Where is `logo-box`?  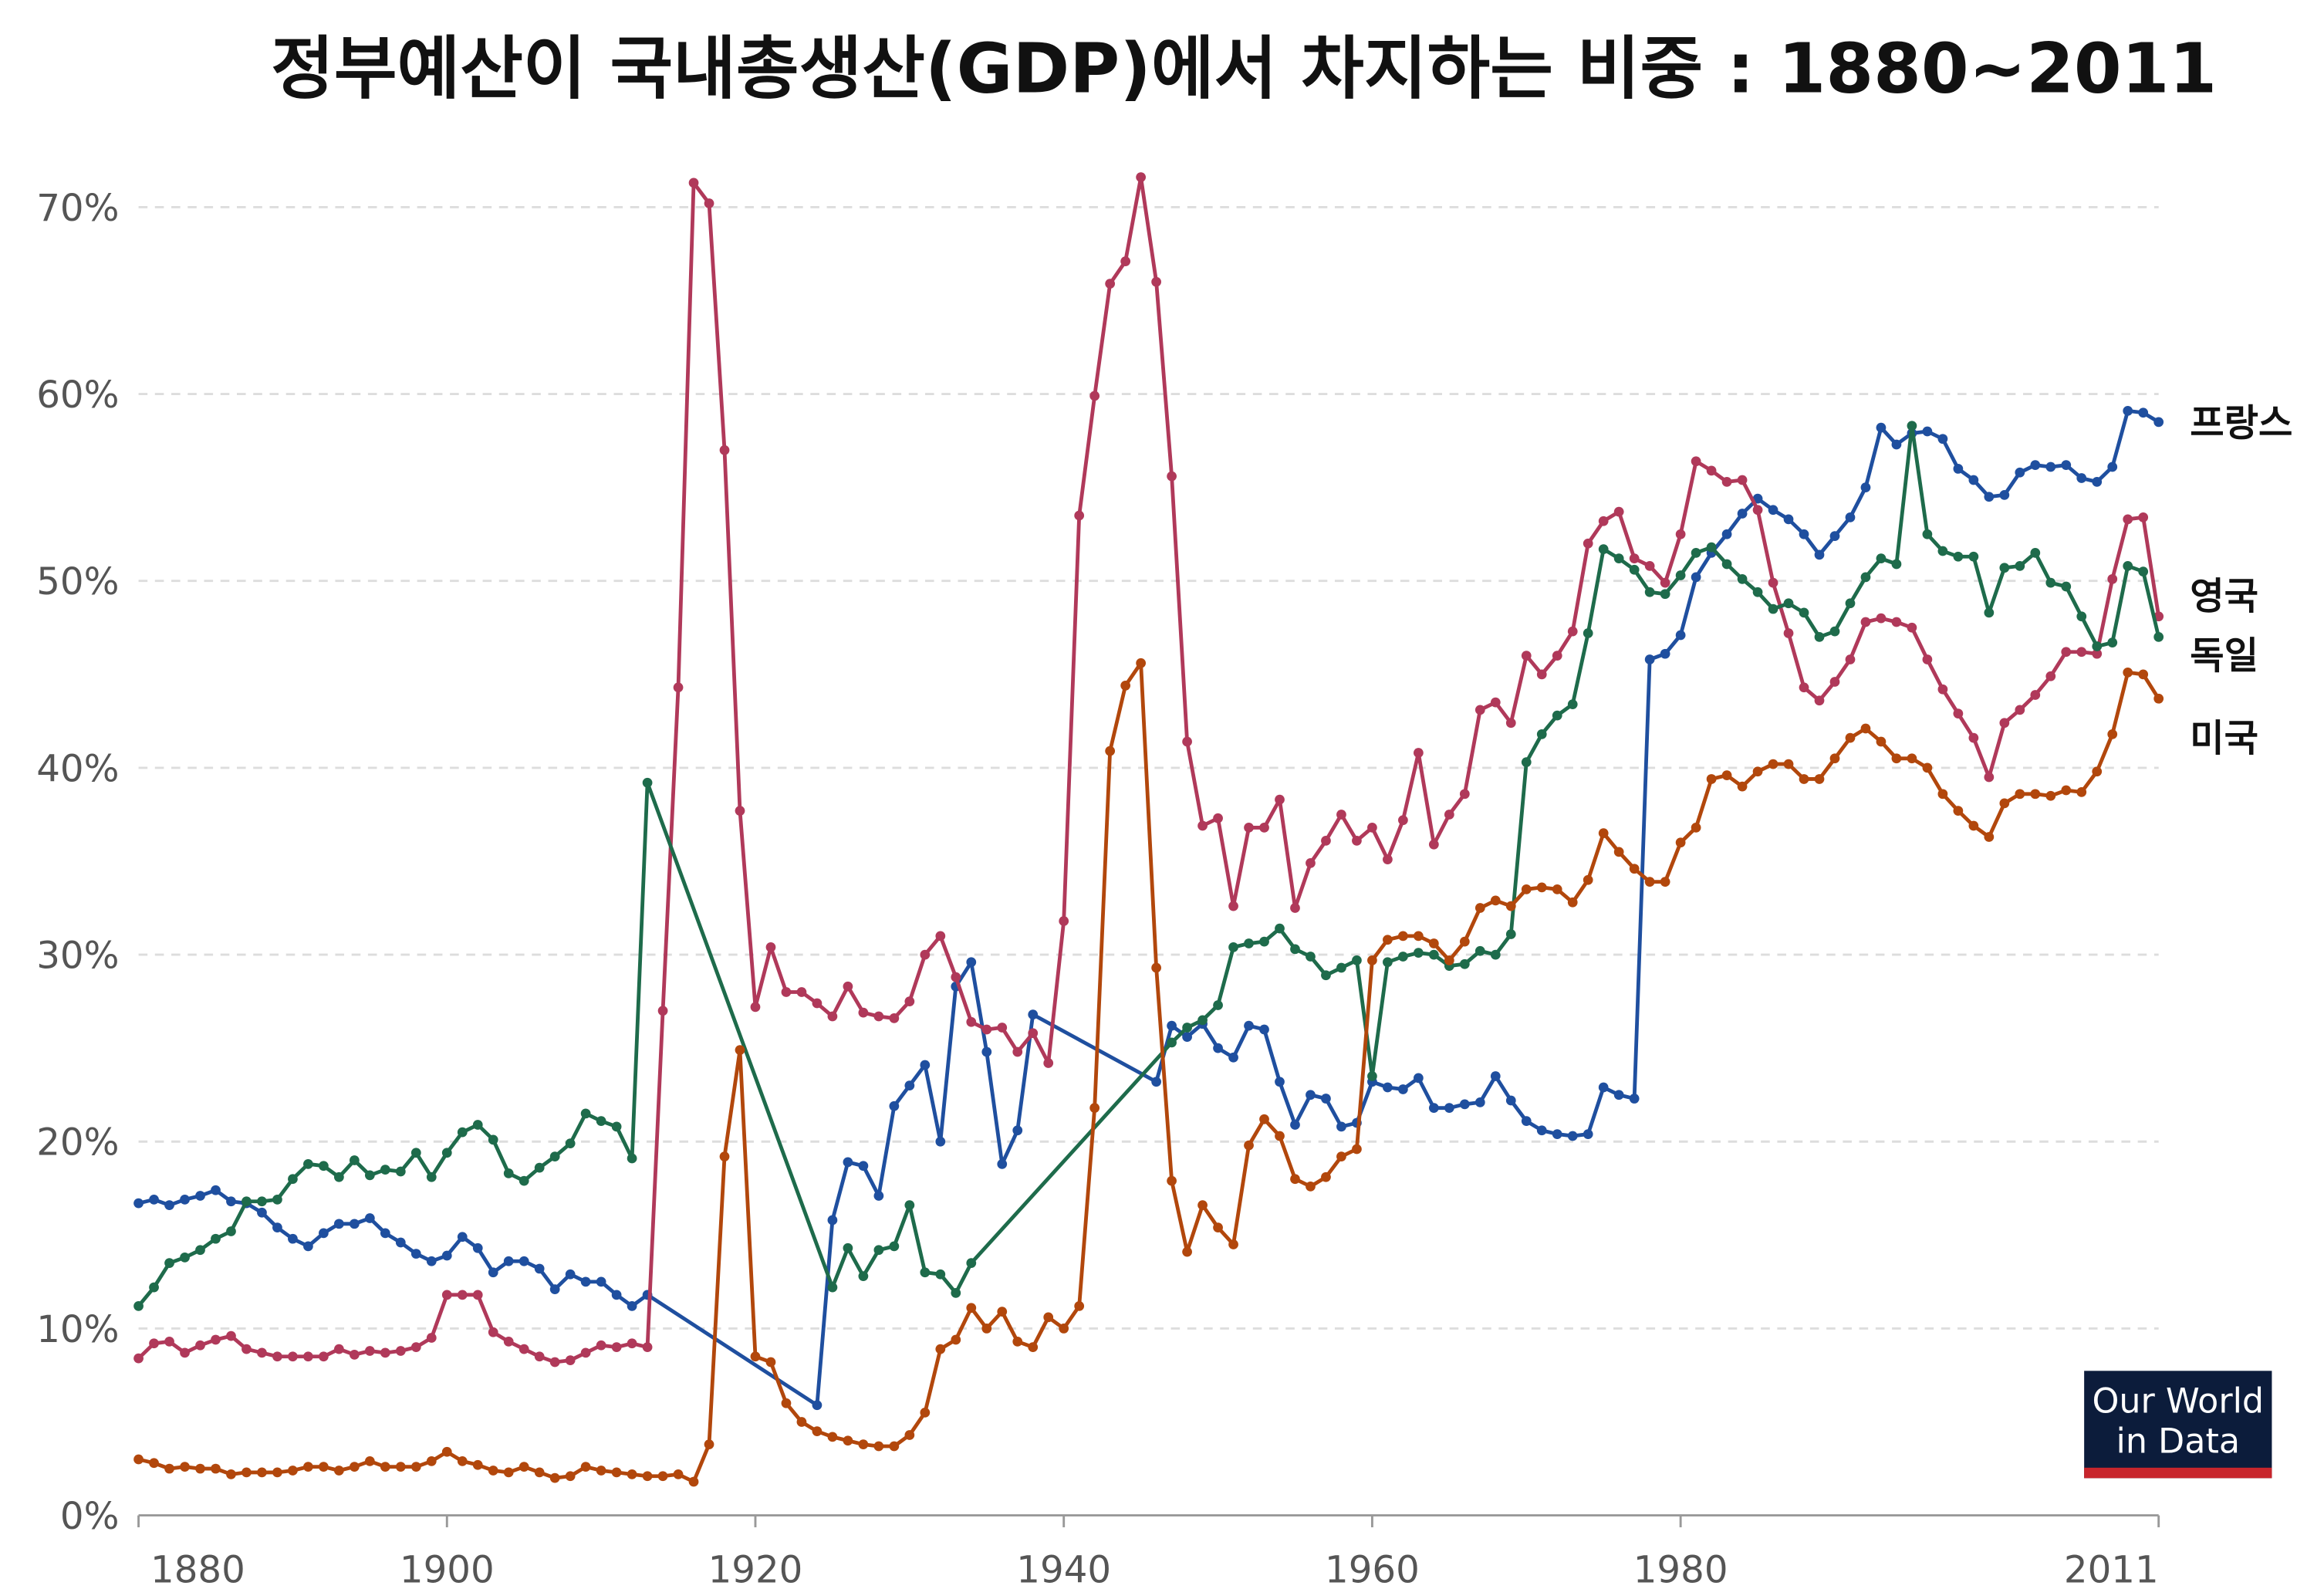
logo-box is located at coordinates (2178, 1425).